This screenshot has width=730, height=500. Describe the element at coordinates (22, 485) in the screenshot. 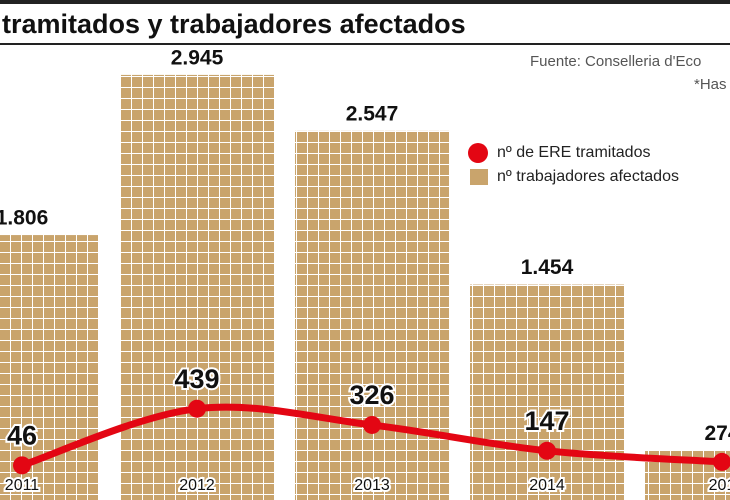

I see `x-tick-label: 2011` at that location.